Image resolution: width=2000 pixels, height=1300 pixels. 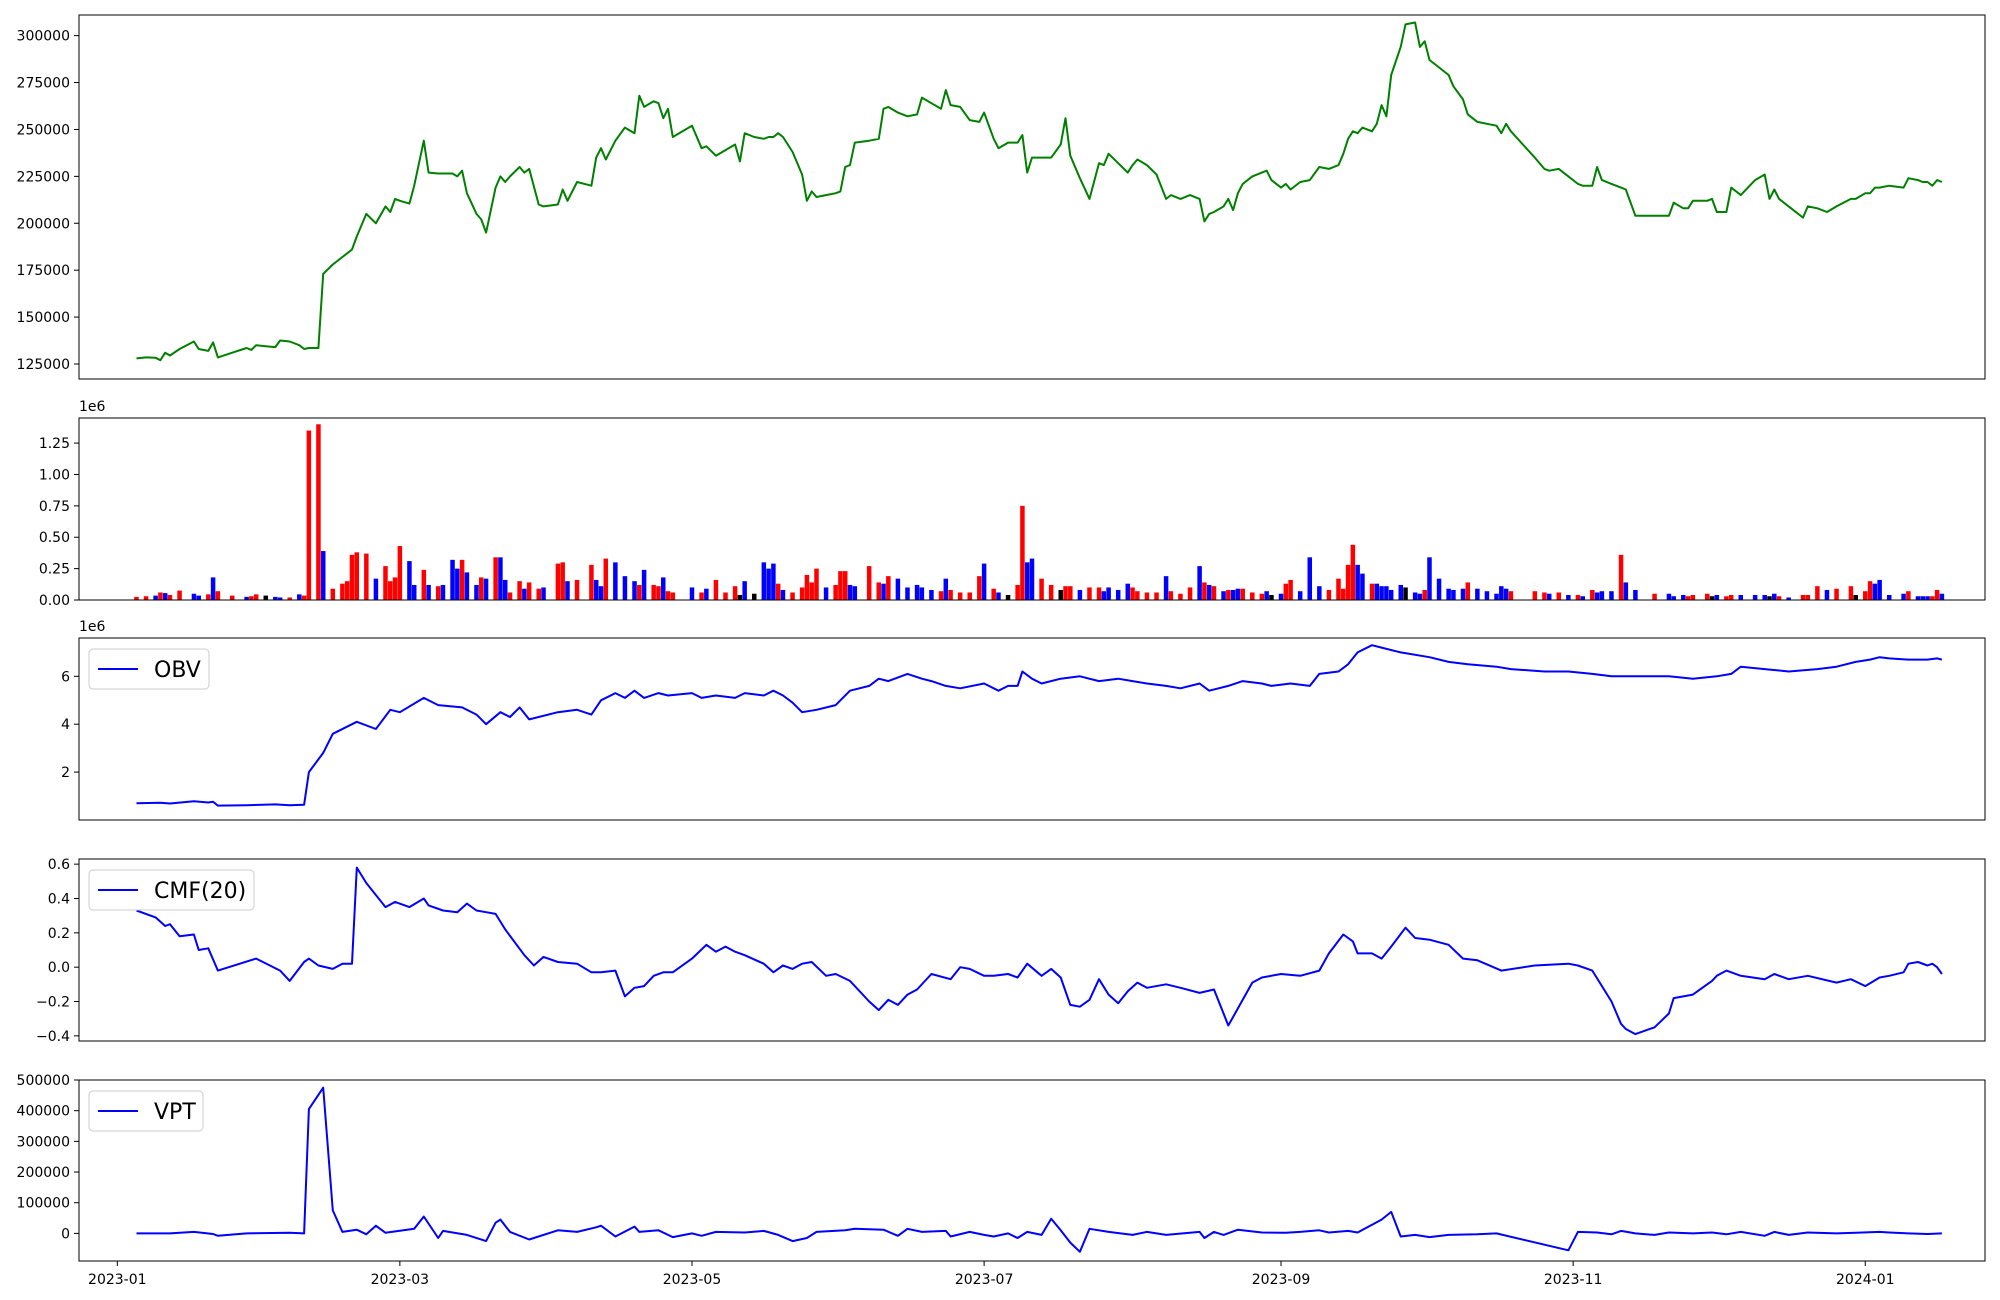 What do you see at coordinates (54, 507) in the screenshot?
I see `y-tick-label: 0.75` at bounding box center [54, 507].